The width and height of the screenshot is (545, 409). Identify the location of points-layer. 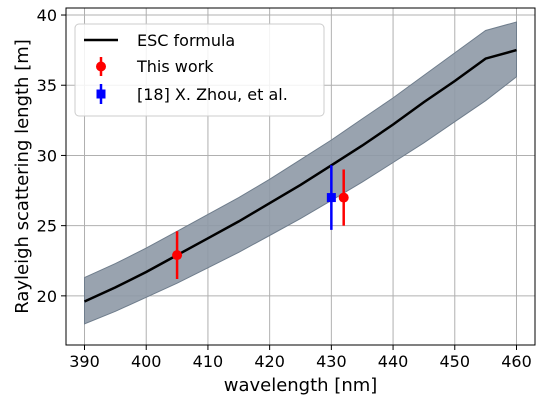
(260, 222).